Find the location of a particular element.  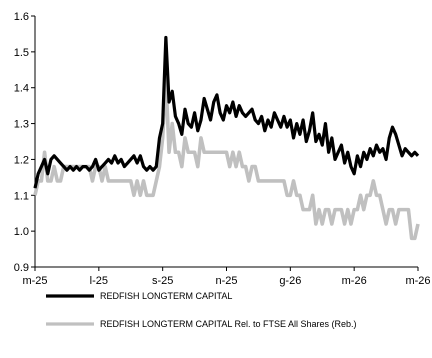

y-tick-label: 1.0 is located at coordinates (21, 232).